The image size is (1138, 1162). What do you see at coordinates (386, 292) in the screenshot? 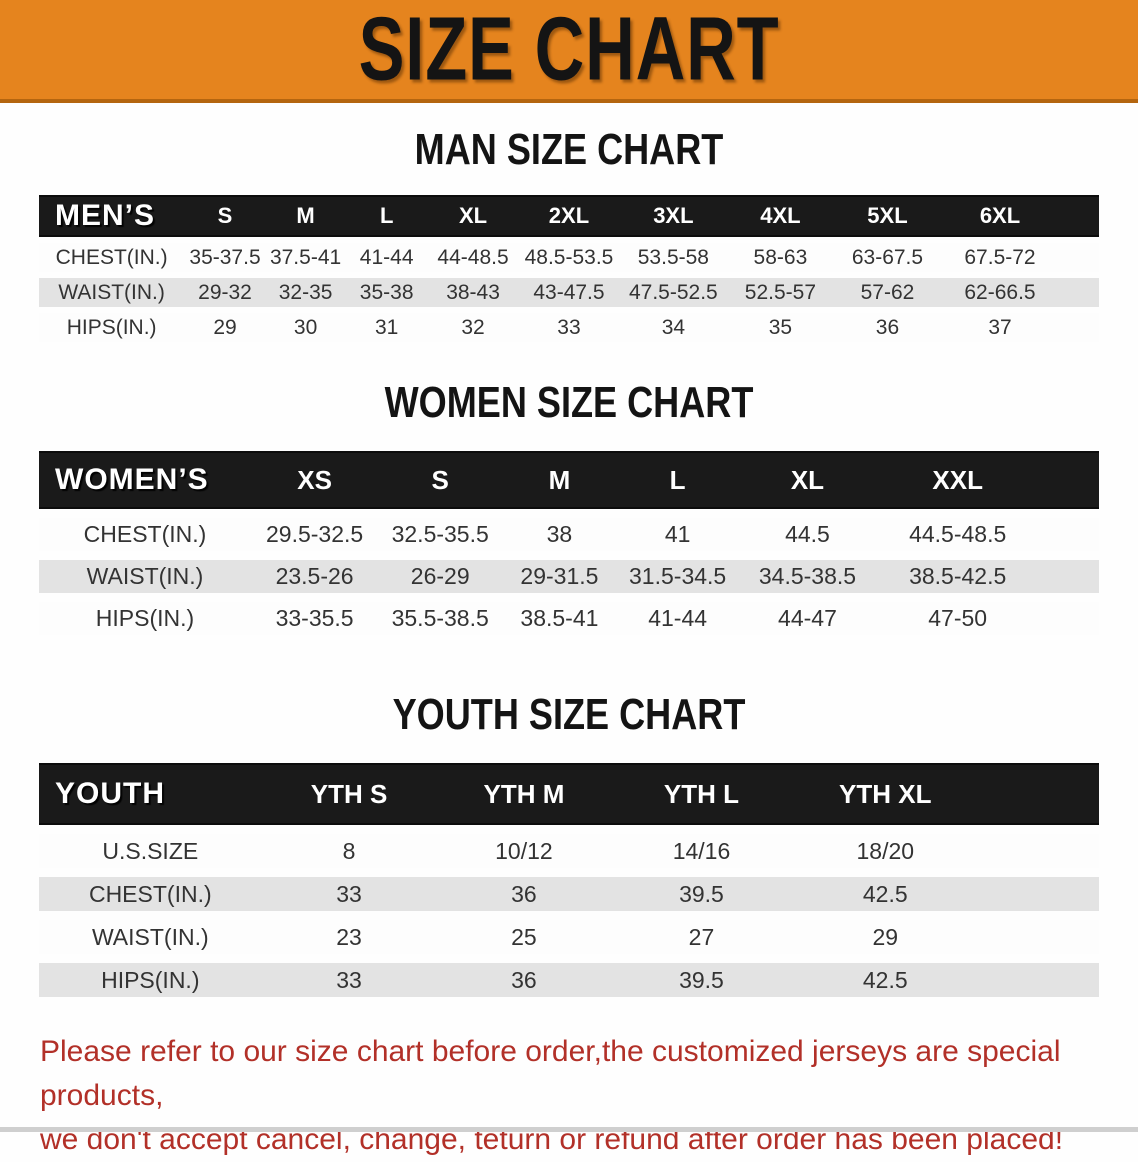
I see `size-cell: 35-38` at bounding box center [386, 292].